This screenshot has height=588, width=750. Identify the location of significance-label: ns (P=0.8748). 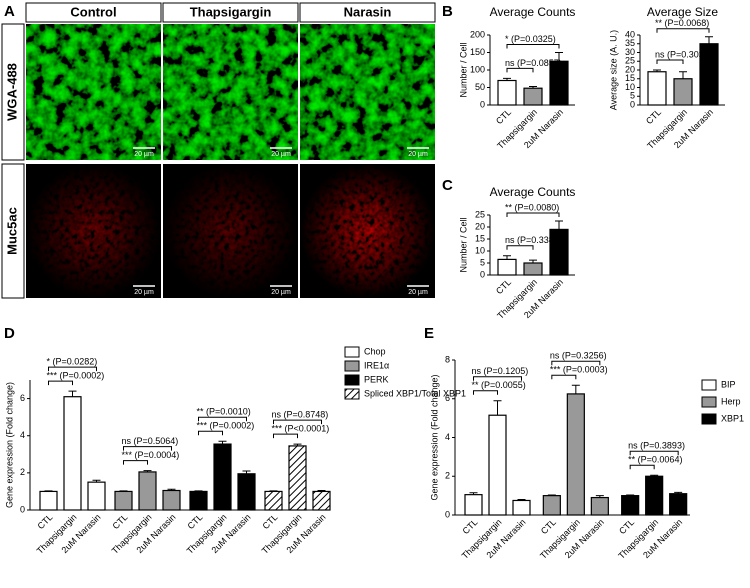
(300, 414).